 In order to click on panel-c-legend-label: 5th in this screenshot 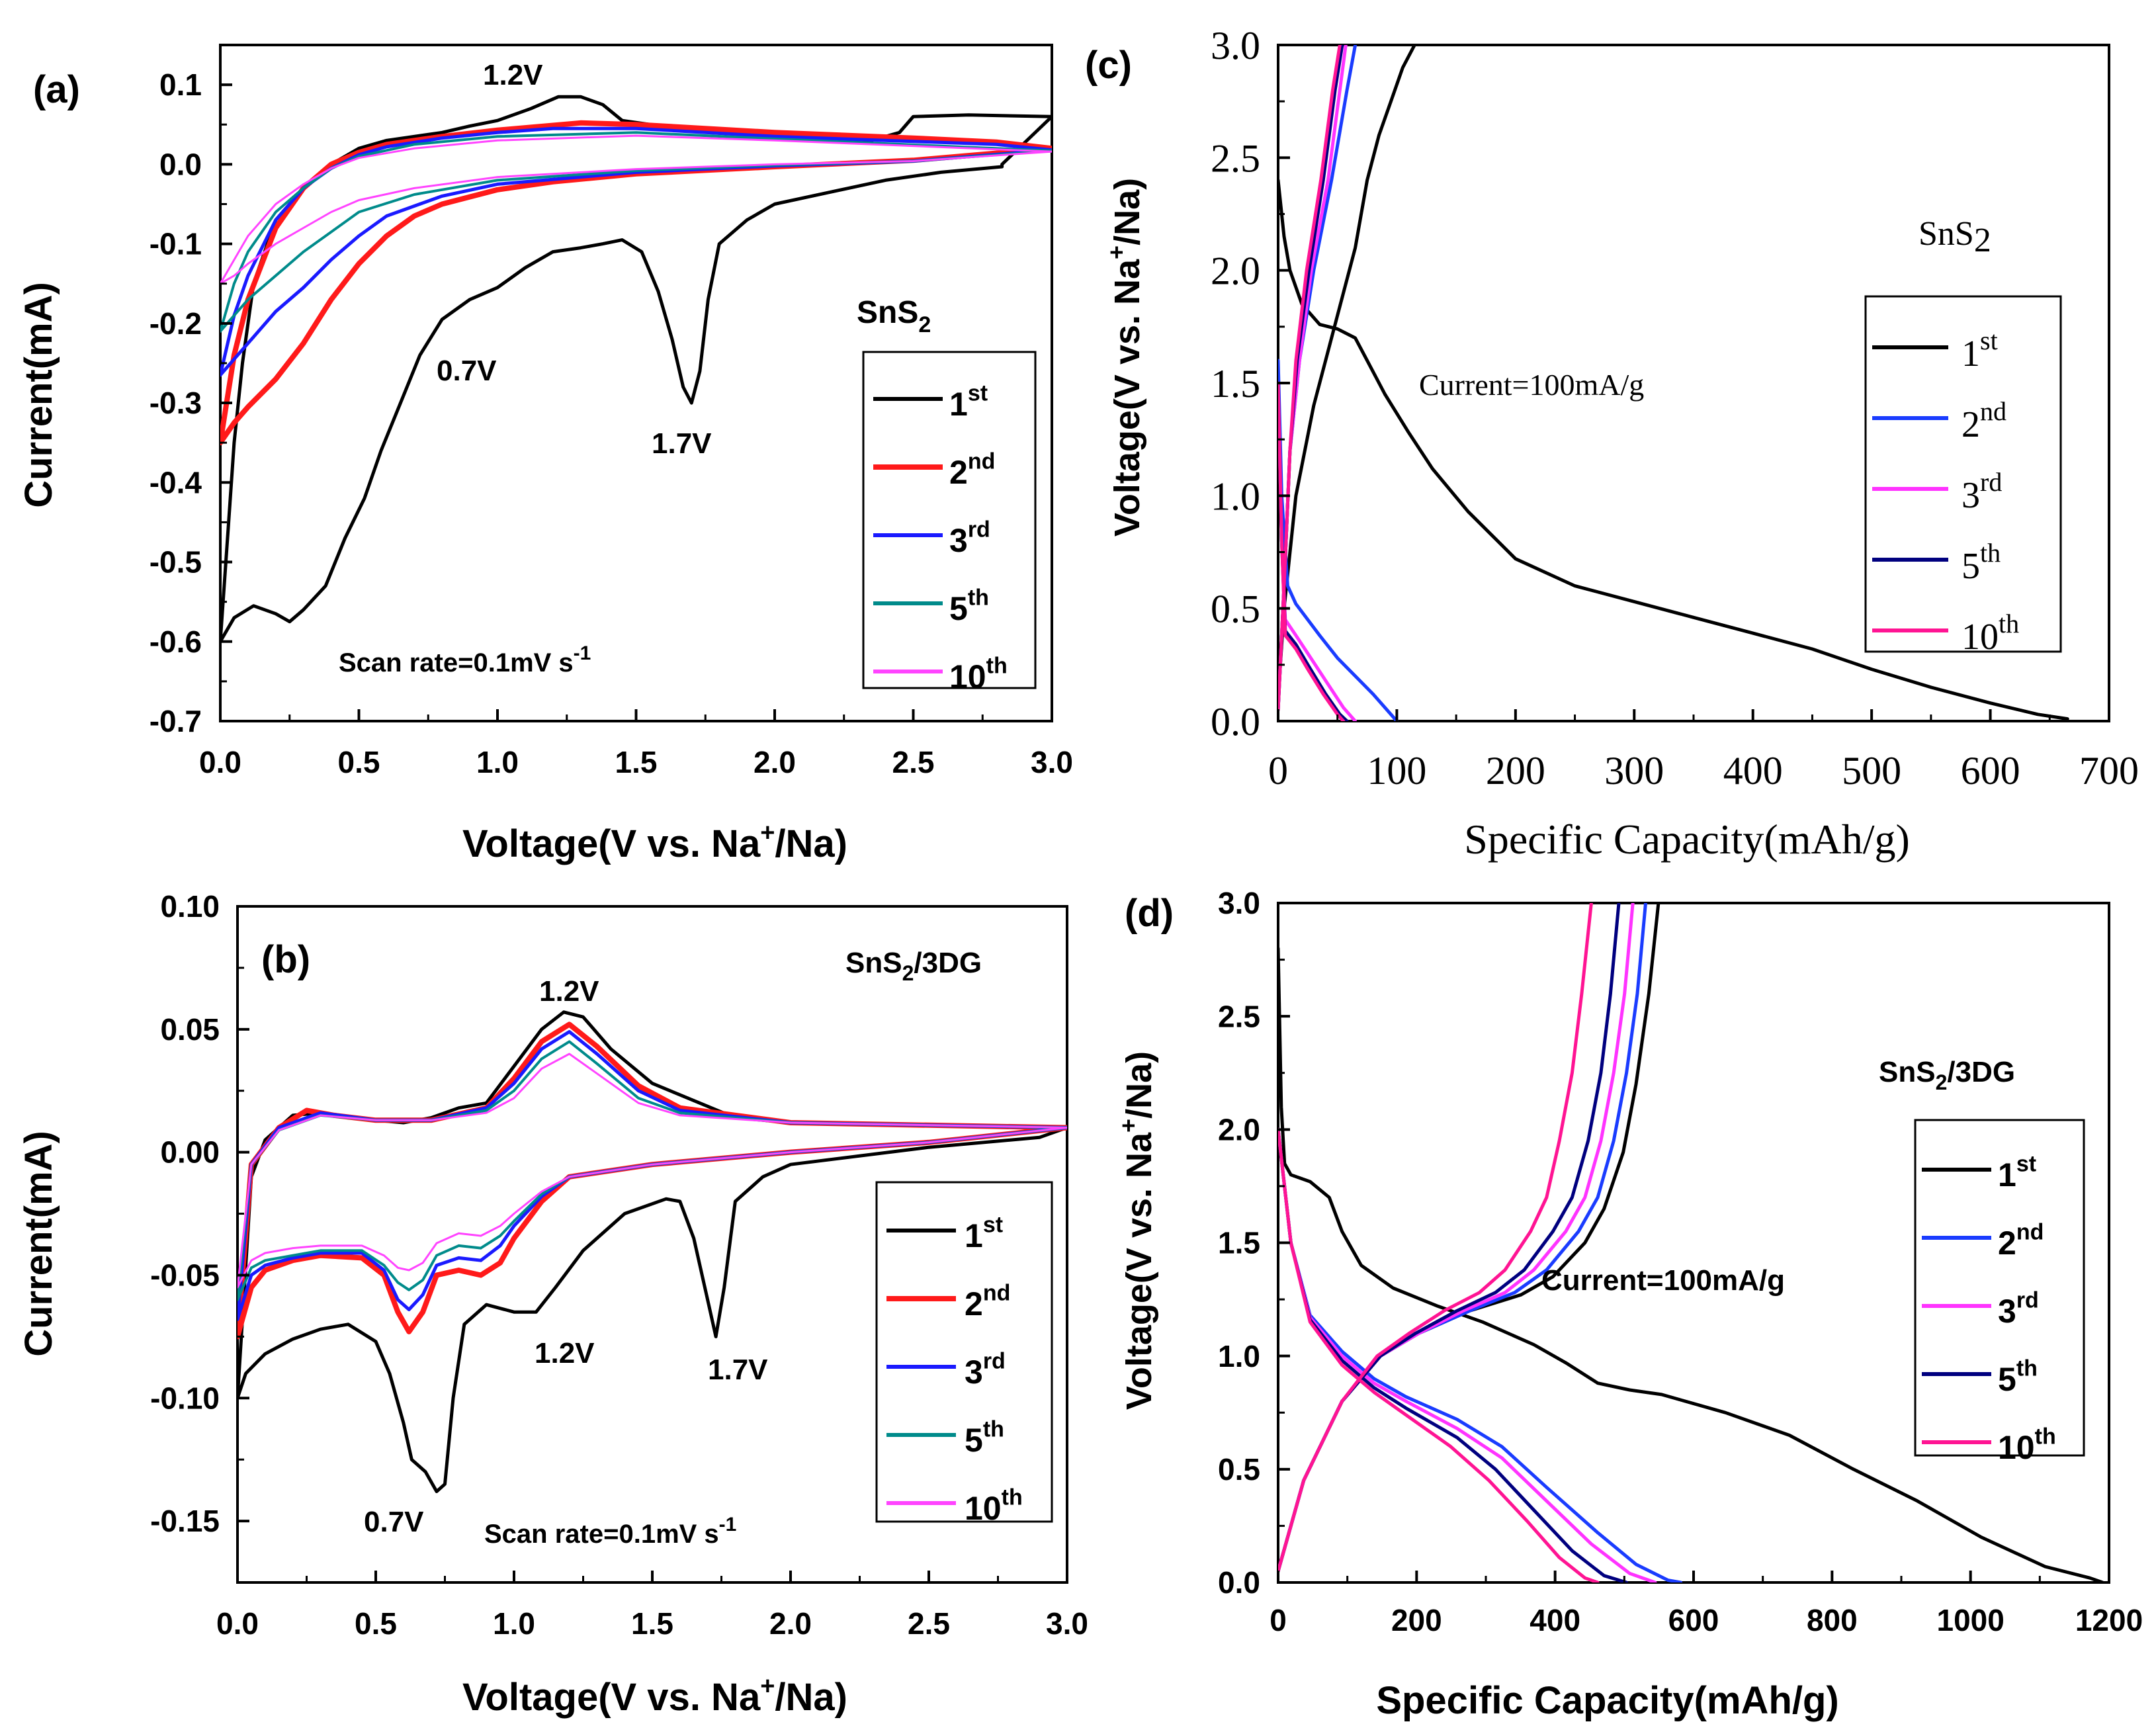, I will do `click(1981, 563)`.